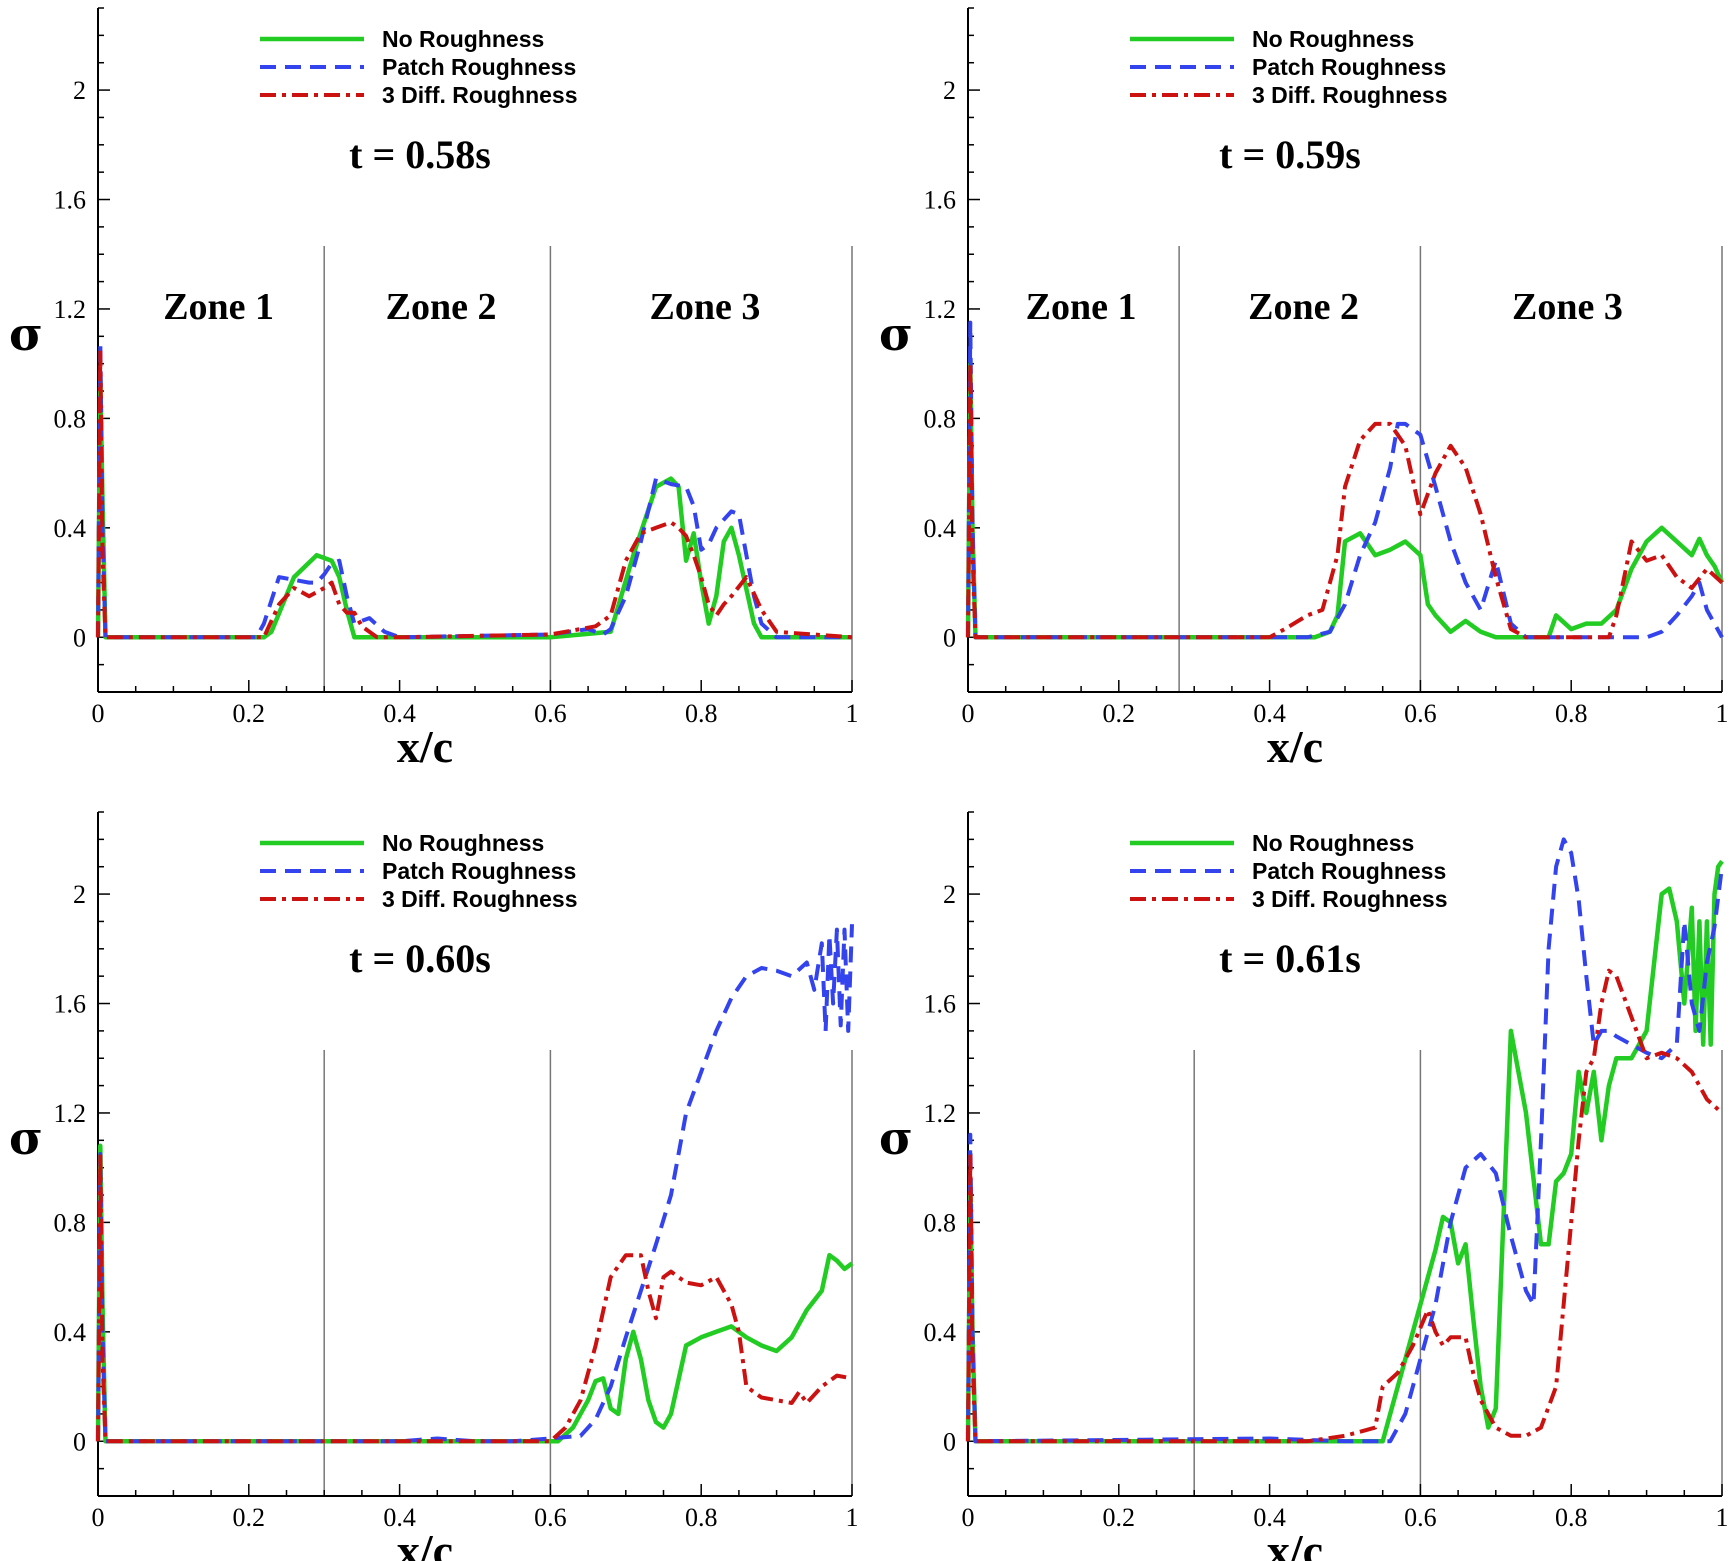 Image resolution: width=1734 pixels, height=1561 pixels. I want to click on time-label: t = 0.58s, so click(420, 154).